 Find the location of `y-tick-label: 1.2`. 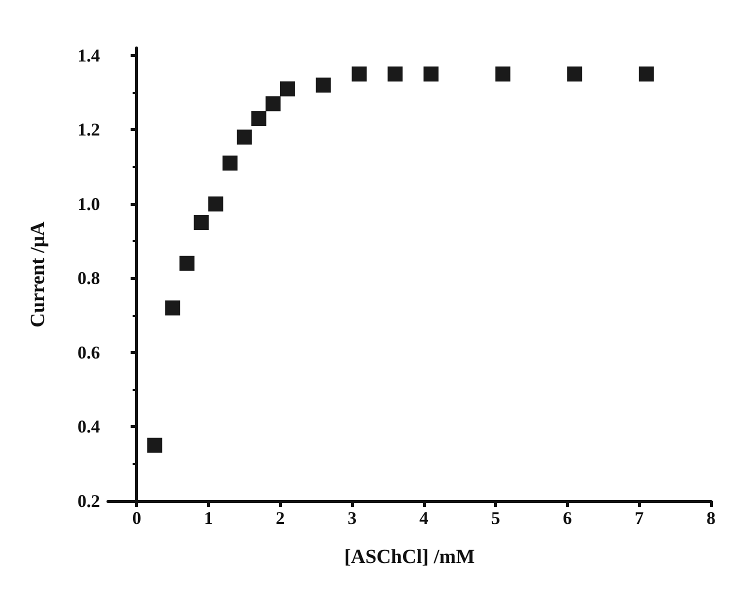

y-tick-label: 1.2 is located at coordinates (89, 130).